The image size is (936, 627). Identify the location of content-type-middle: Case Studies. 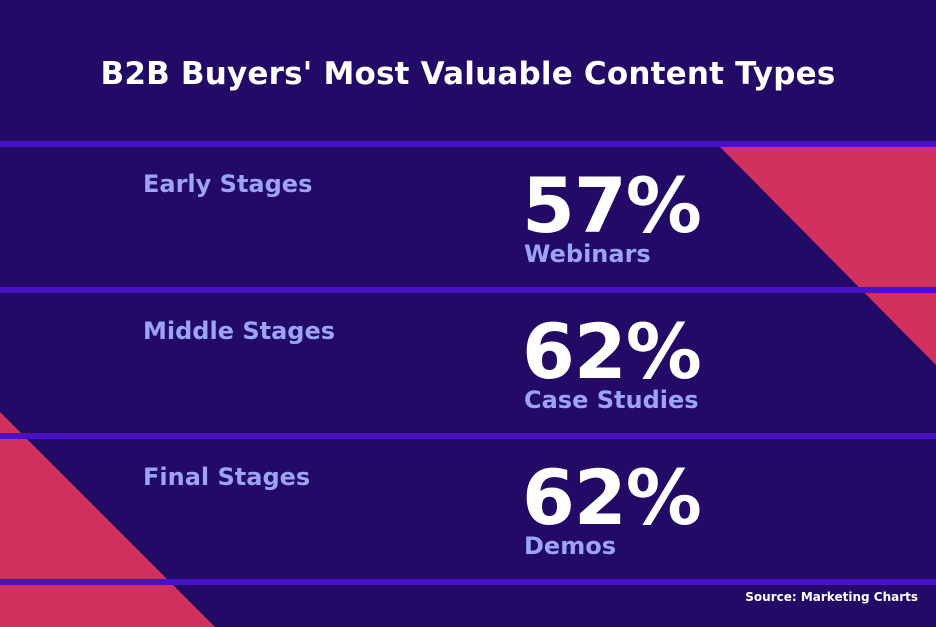
(611, 400).